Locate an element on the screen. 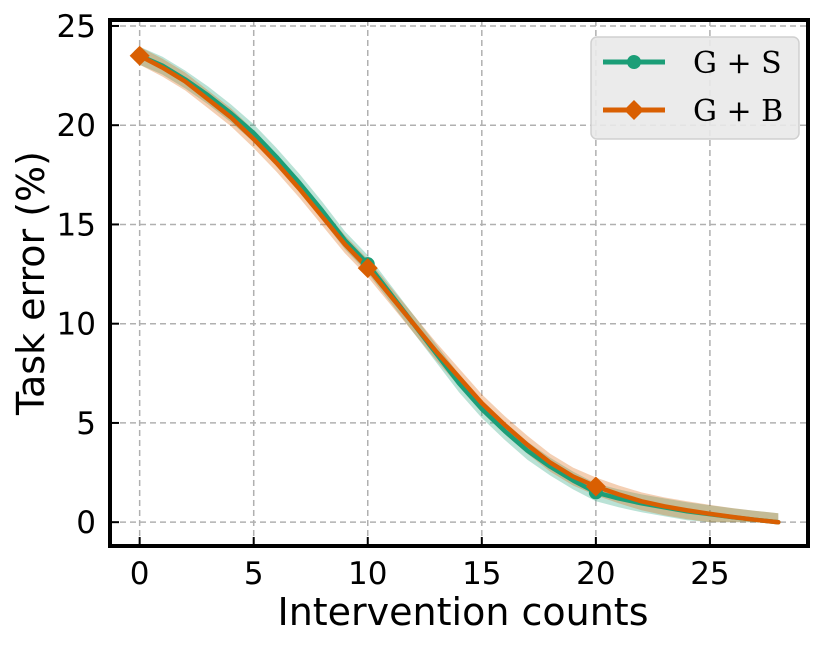 This screenshot has width=830, height=648. y-tick-label: 20 is located at coordinates (76, 126).